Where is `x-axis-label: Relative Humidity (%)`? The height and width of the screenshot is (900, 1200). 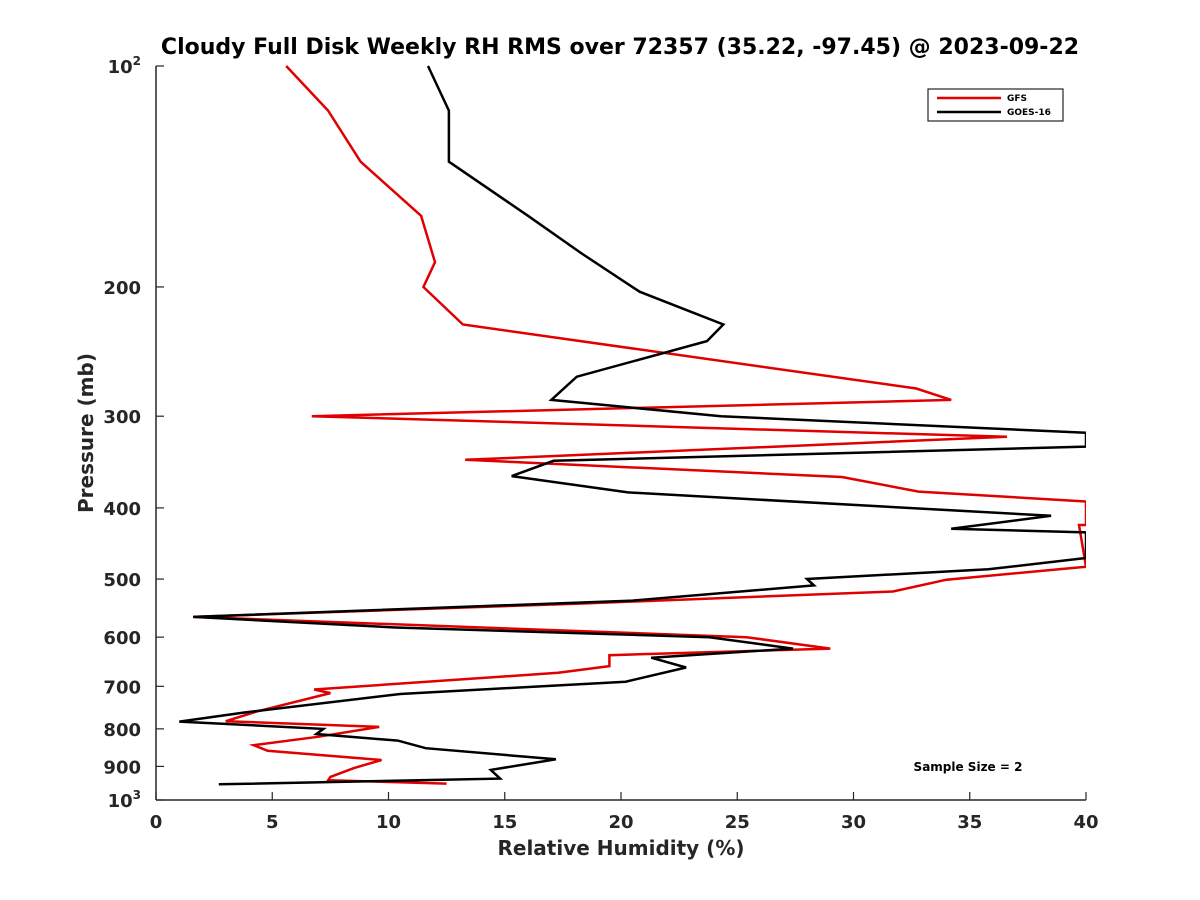
x-axis-label: Relative Humidity (%) is located at coordinates (620, 848).